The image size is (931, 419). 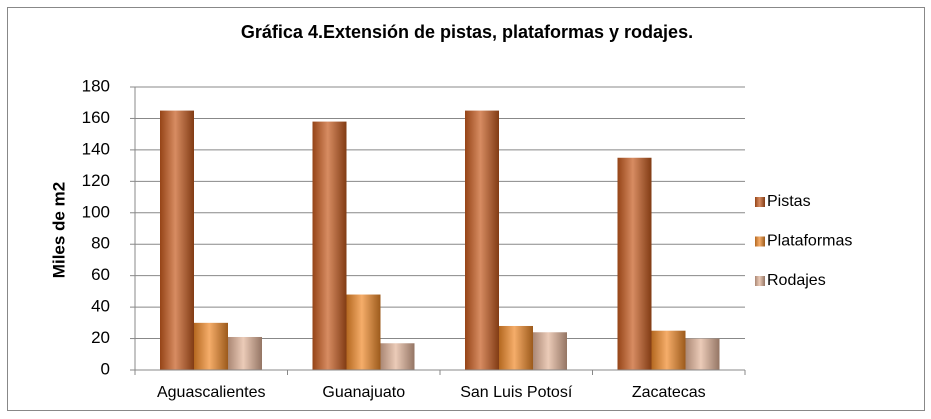 I want to click on y-tick-label: 100, so click(x=96, y=211).